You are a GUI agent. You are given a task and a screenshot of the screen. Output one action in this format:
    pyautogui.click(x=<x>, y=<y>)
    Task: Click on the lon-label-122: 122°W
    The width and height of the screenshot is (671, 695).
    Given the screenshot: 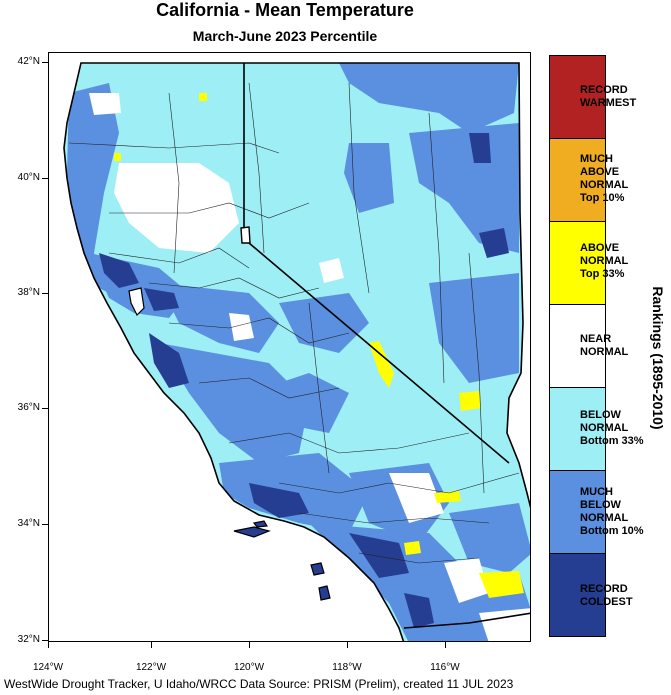 What is the action you would take?
    pyautogui.click(x=151, y=667)
    